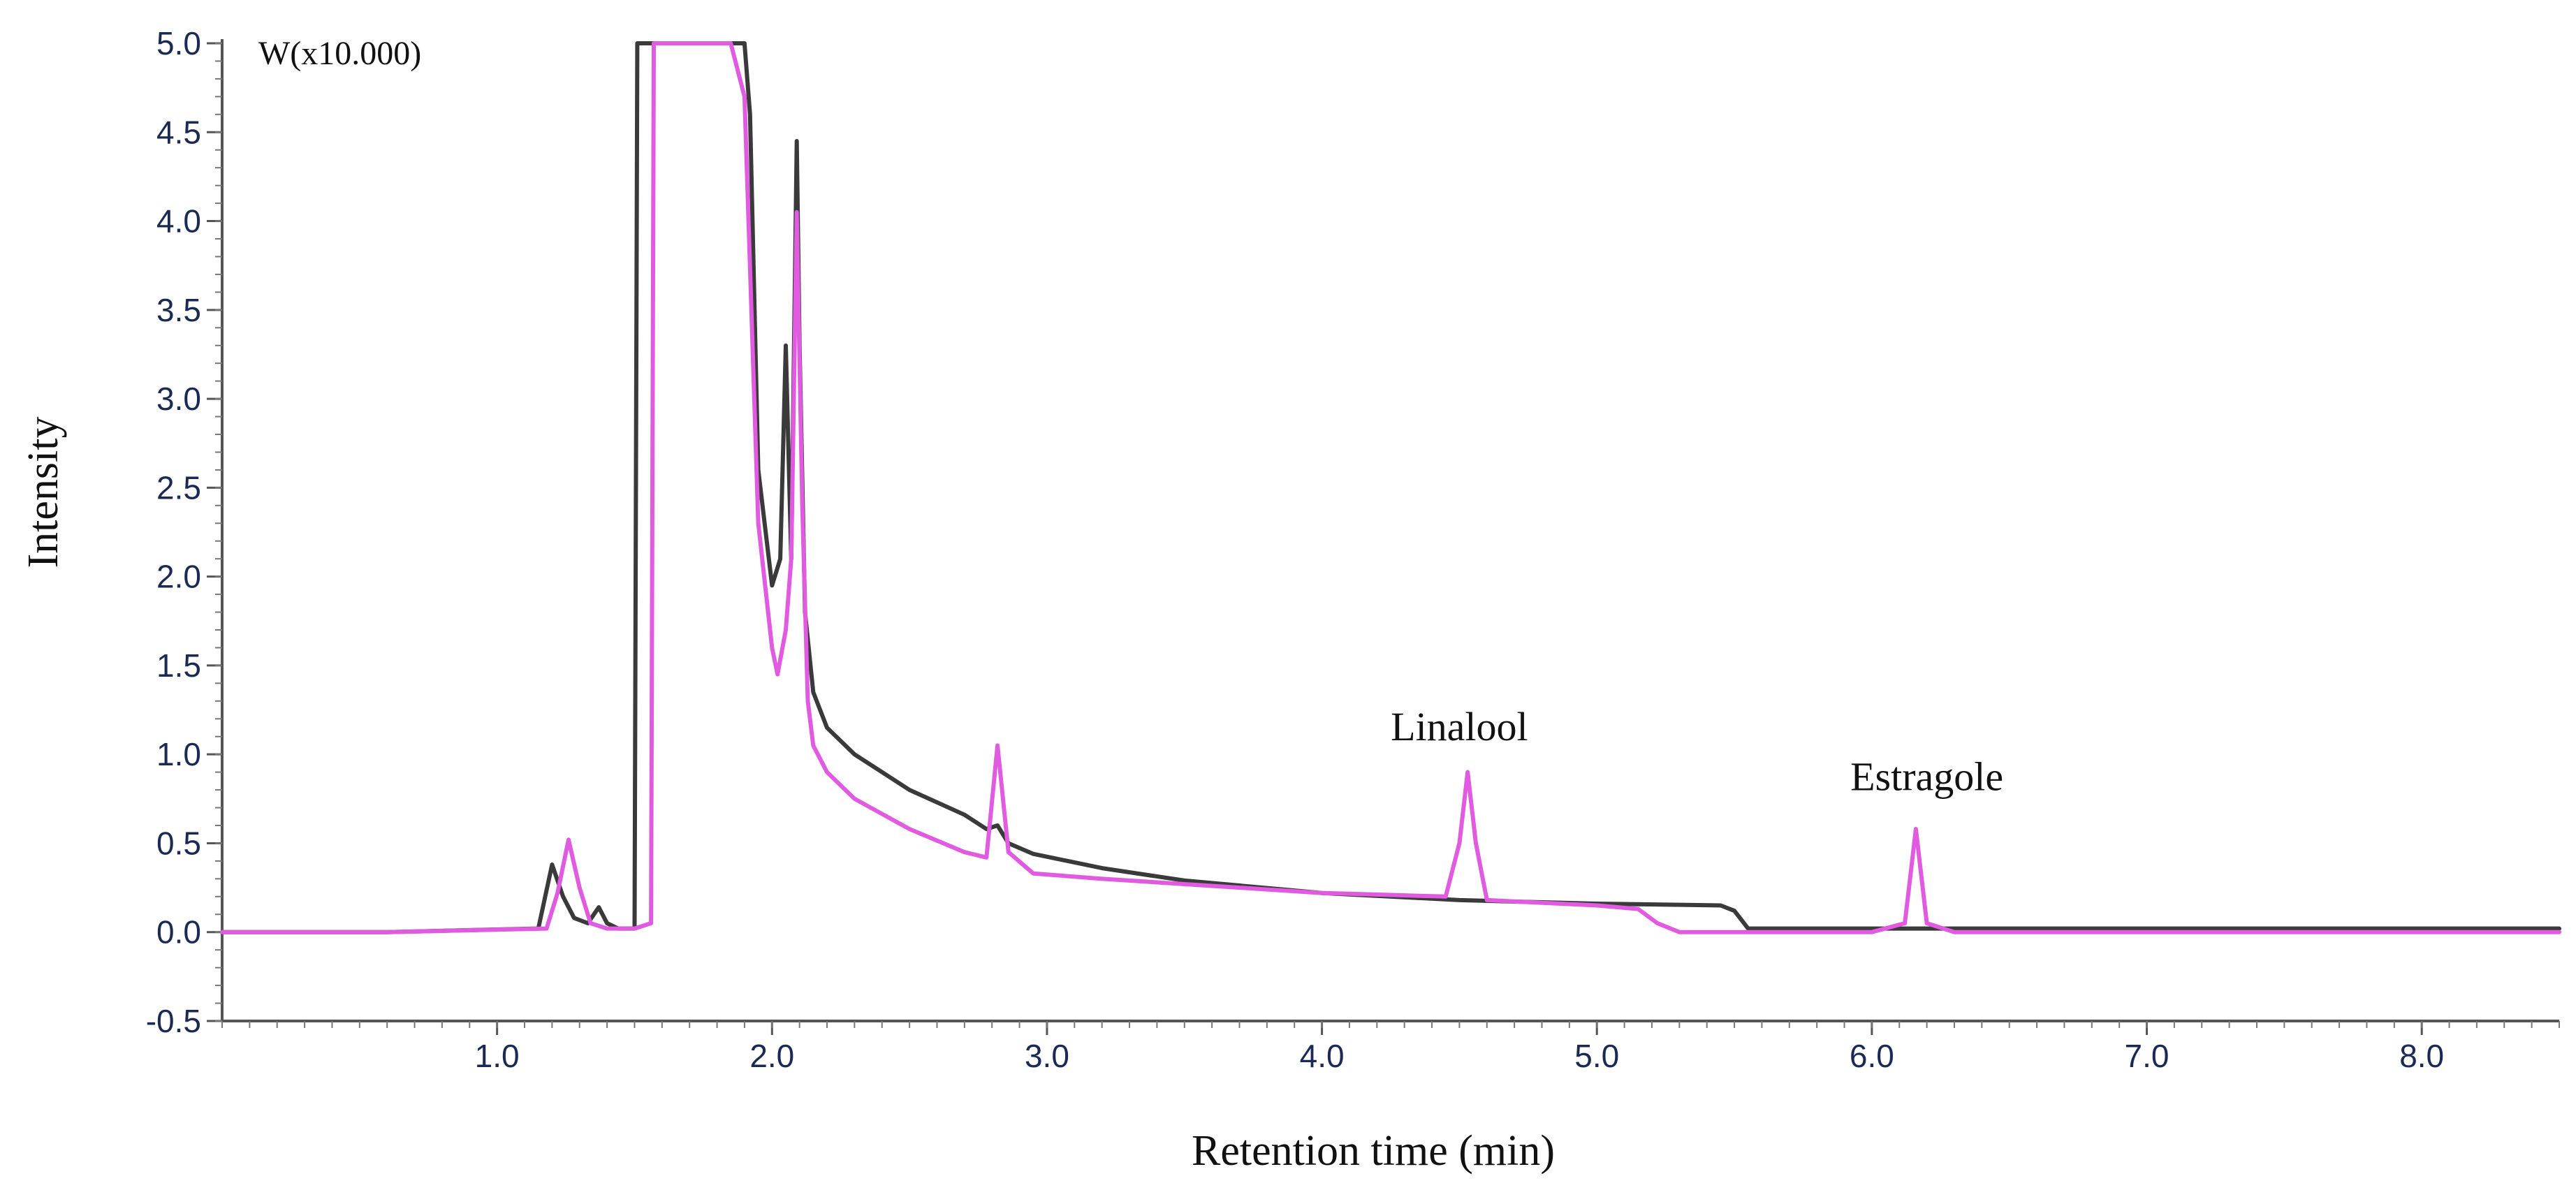 The image size is (2576, 1190). What do you see at coordinates (178, 843) in the screenshot?
I see `y-tick-label: 0.5` at bounding box center [178, 843].